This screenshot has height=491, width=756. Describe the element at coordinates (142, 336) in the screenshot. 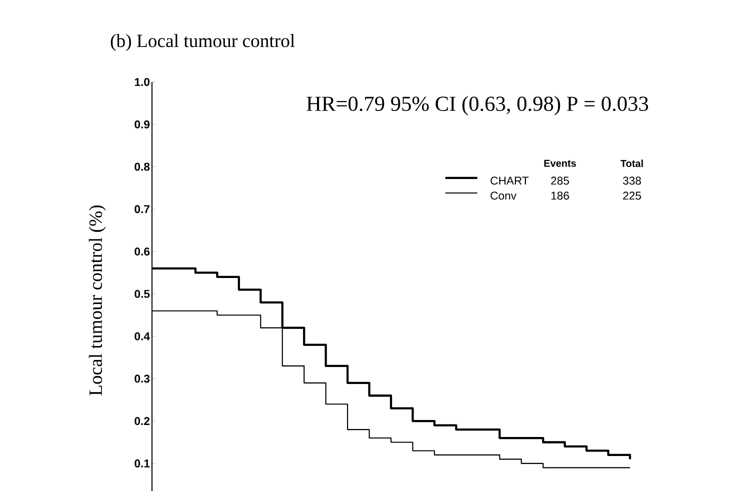

I see `y-tick-label: 0.4` at that location.